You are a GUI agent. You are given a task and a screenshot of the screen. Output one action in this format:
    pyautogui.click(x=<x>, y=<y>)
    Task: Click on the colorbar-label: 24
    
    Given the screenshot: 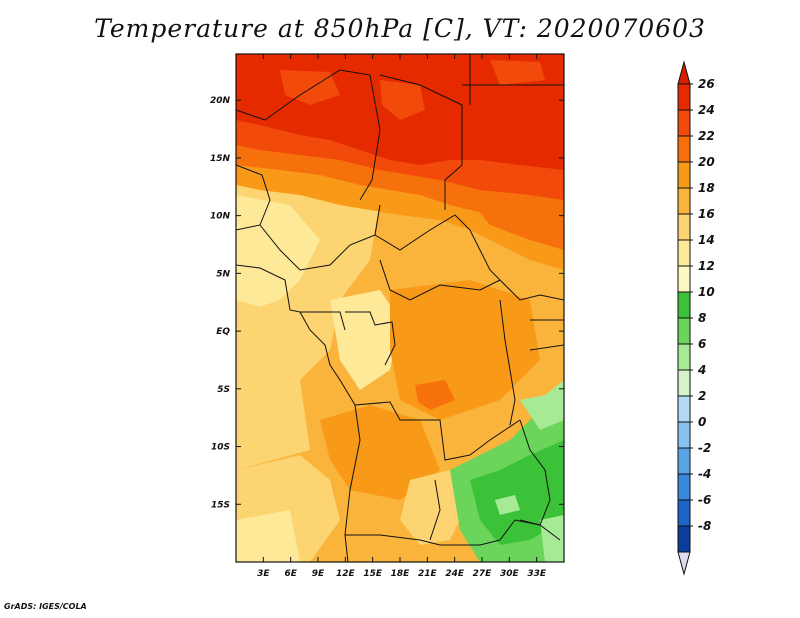 What is the action you would take?
    pyautogui.click(x=706, y=110)
    